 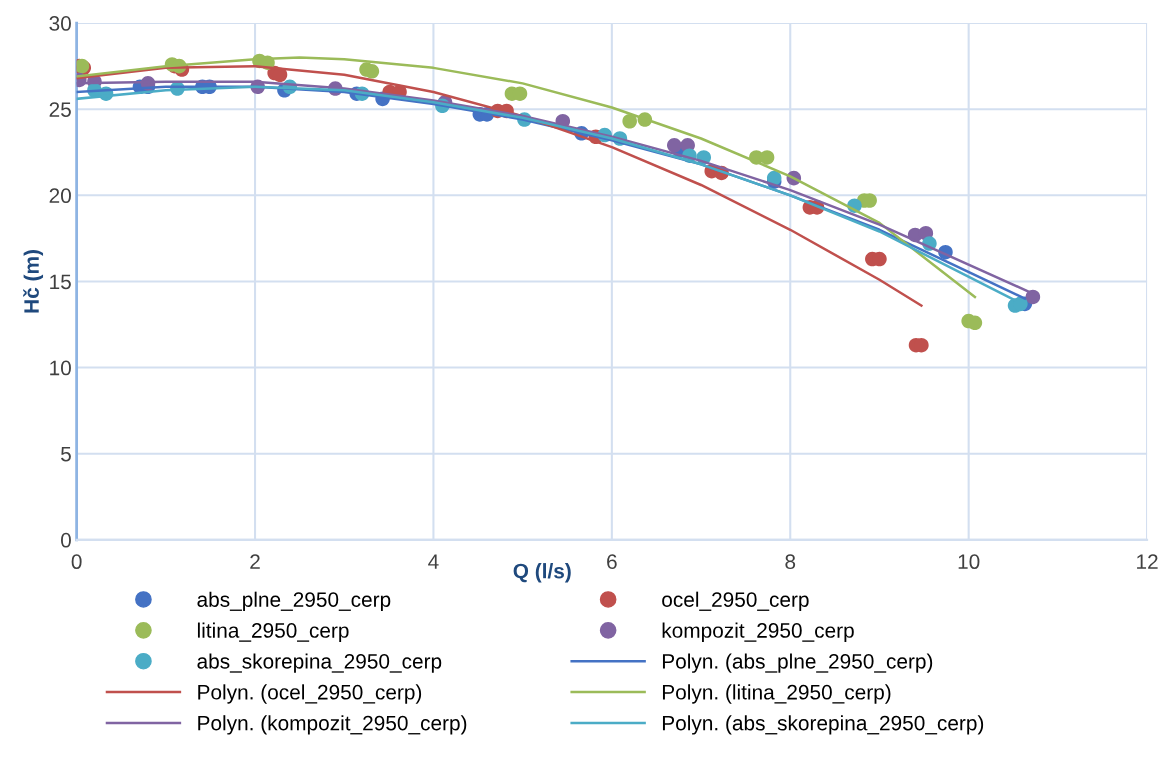 I want to click on y-tick-label: 10, so click(x=60, y=368).